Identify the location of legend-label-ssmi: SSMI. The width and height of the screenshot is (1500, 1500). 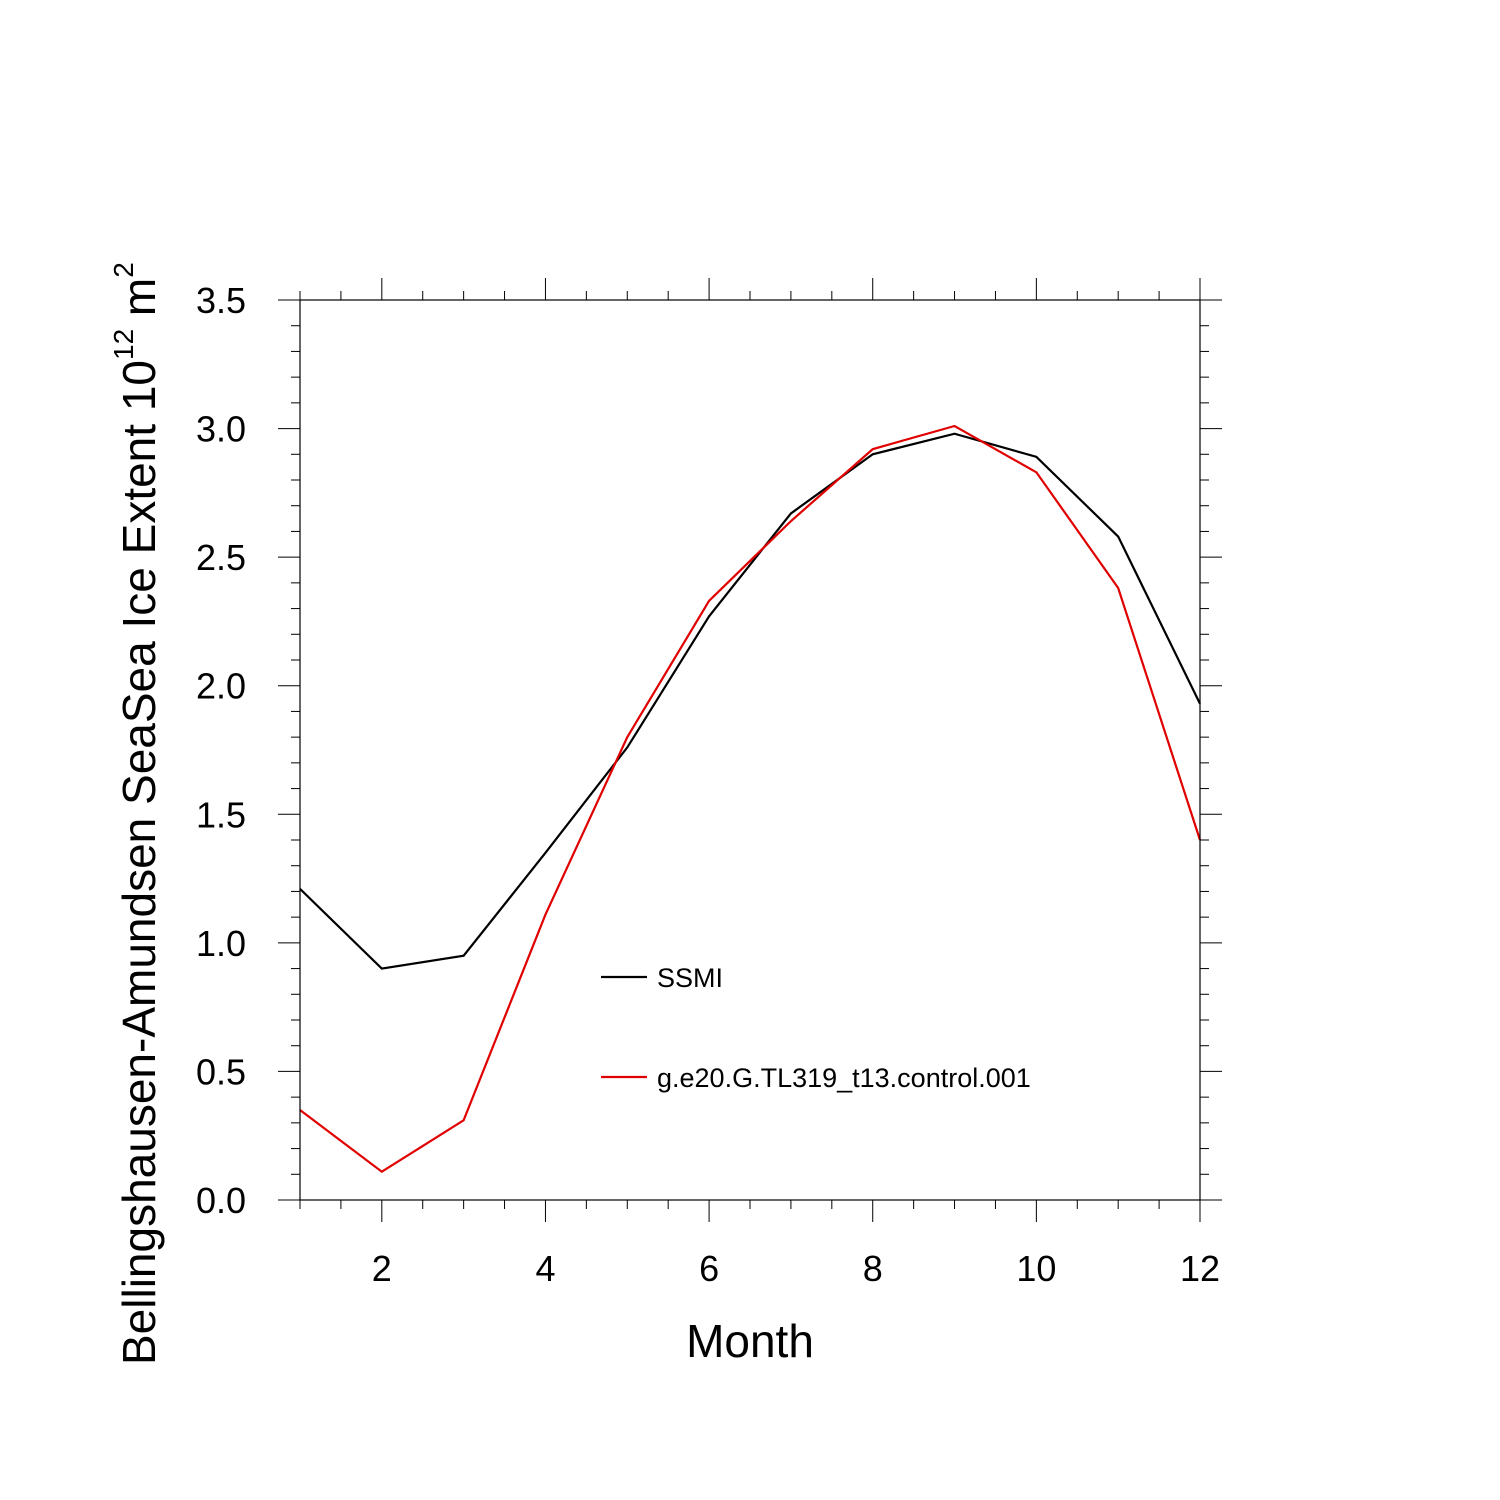
(690, 978).